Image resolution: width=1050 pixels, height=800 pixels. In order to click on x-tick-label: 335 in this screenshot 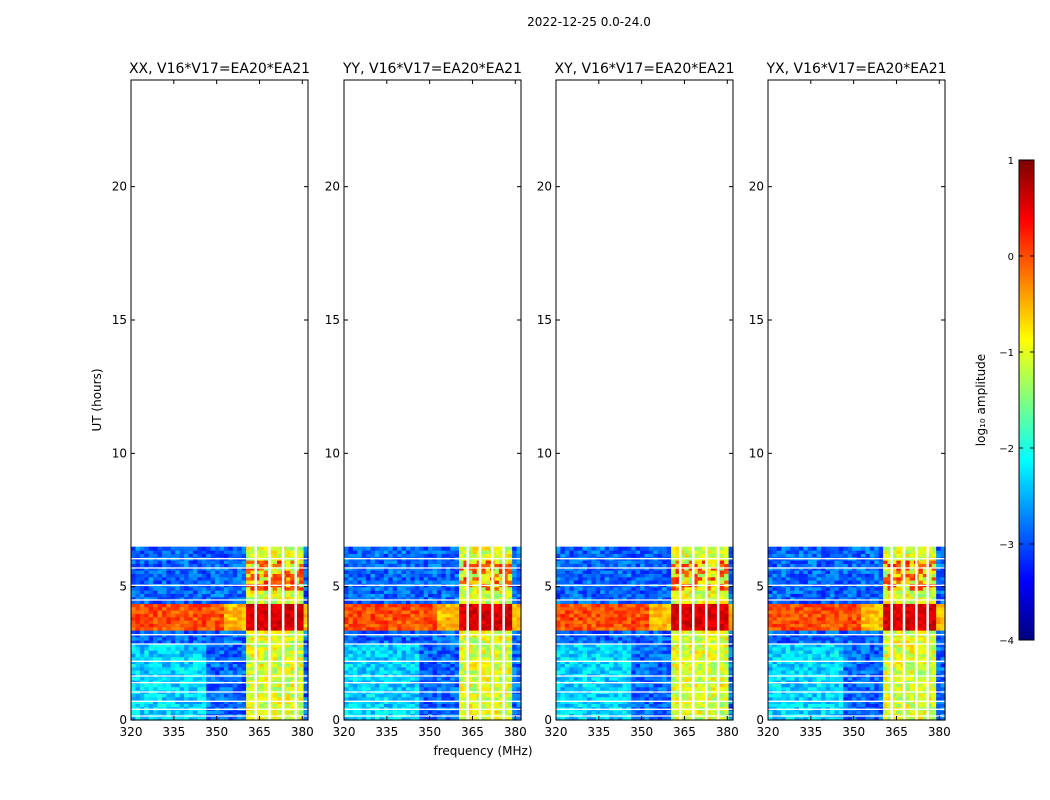, I will do `click(173, 732)`.